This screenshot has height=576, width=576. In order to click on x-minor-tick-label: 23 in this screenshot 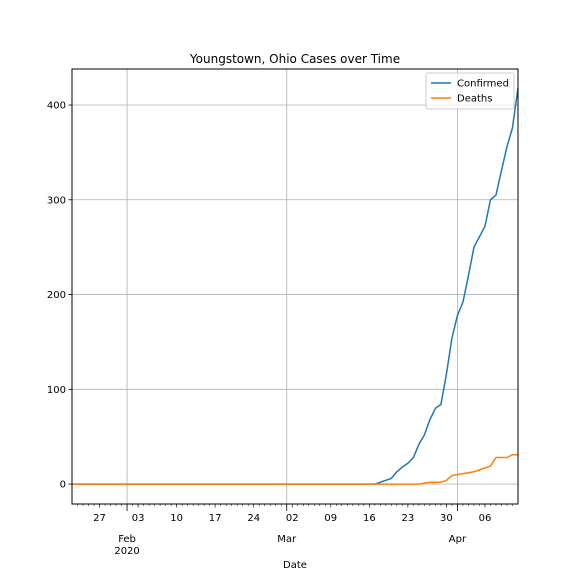, I will do `click(408, 518)`.